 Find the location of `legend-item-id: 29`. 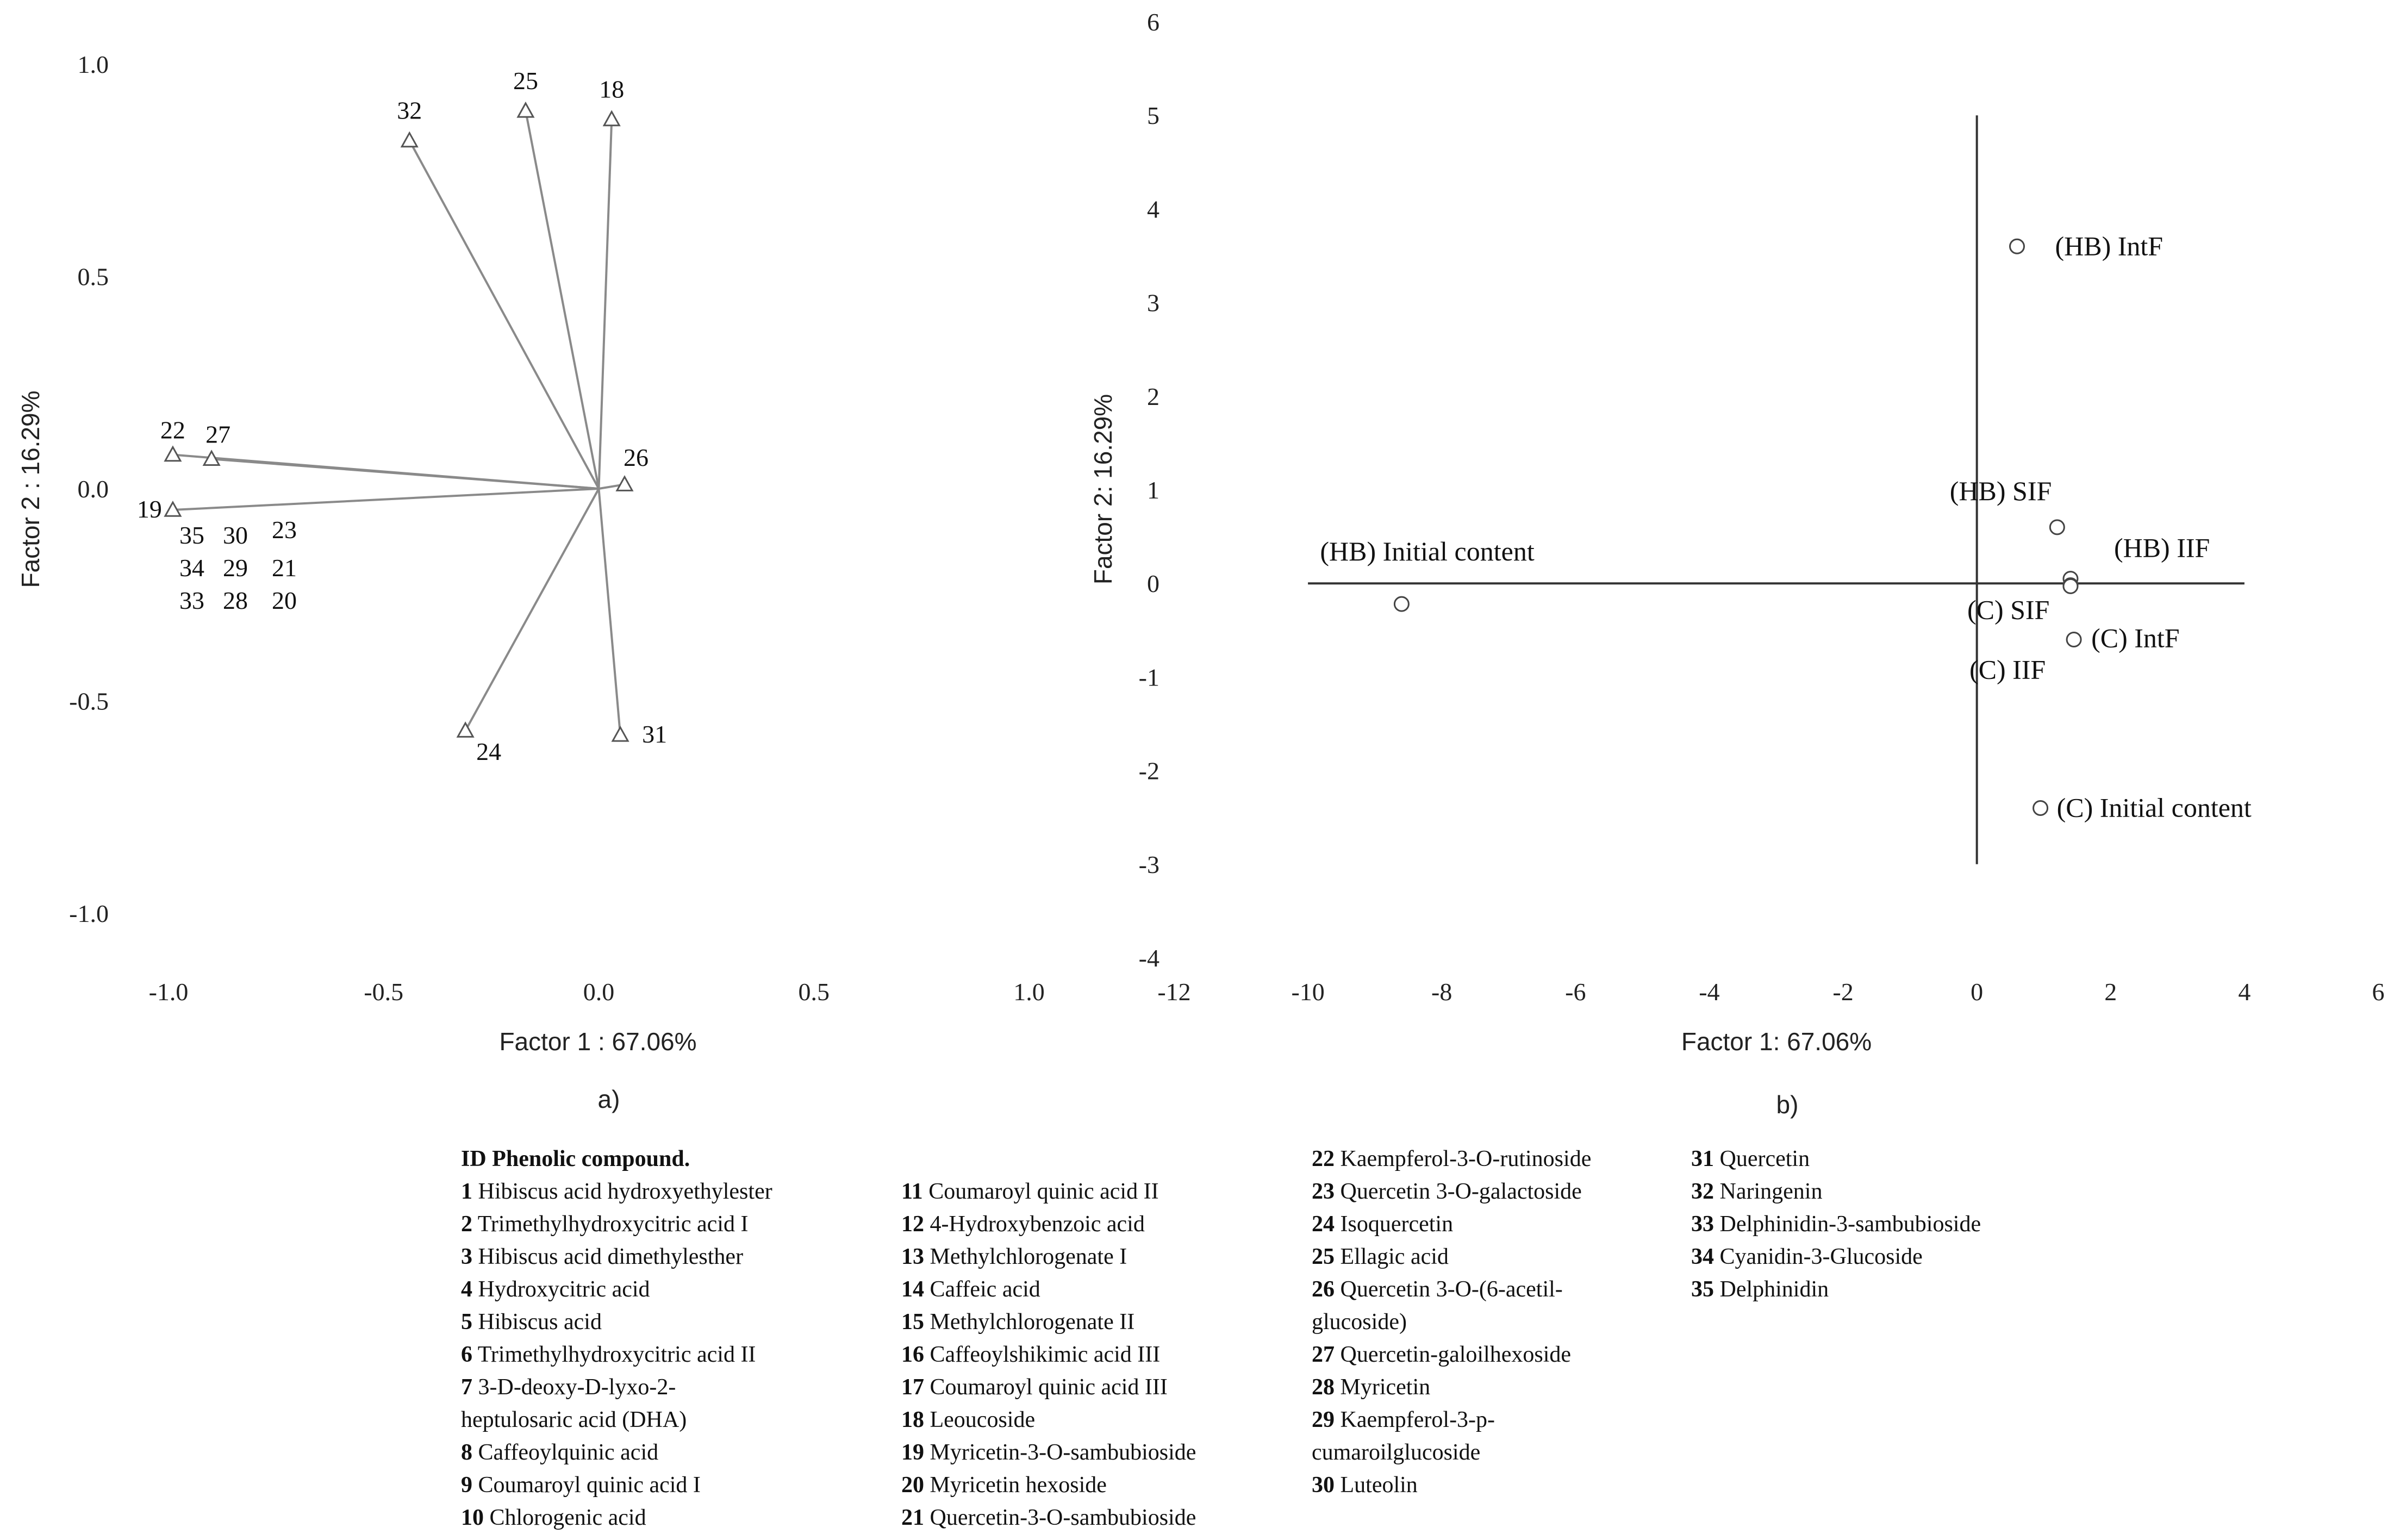

legend-item-id: 29 is located at coordinates (1323, 1419).